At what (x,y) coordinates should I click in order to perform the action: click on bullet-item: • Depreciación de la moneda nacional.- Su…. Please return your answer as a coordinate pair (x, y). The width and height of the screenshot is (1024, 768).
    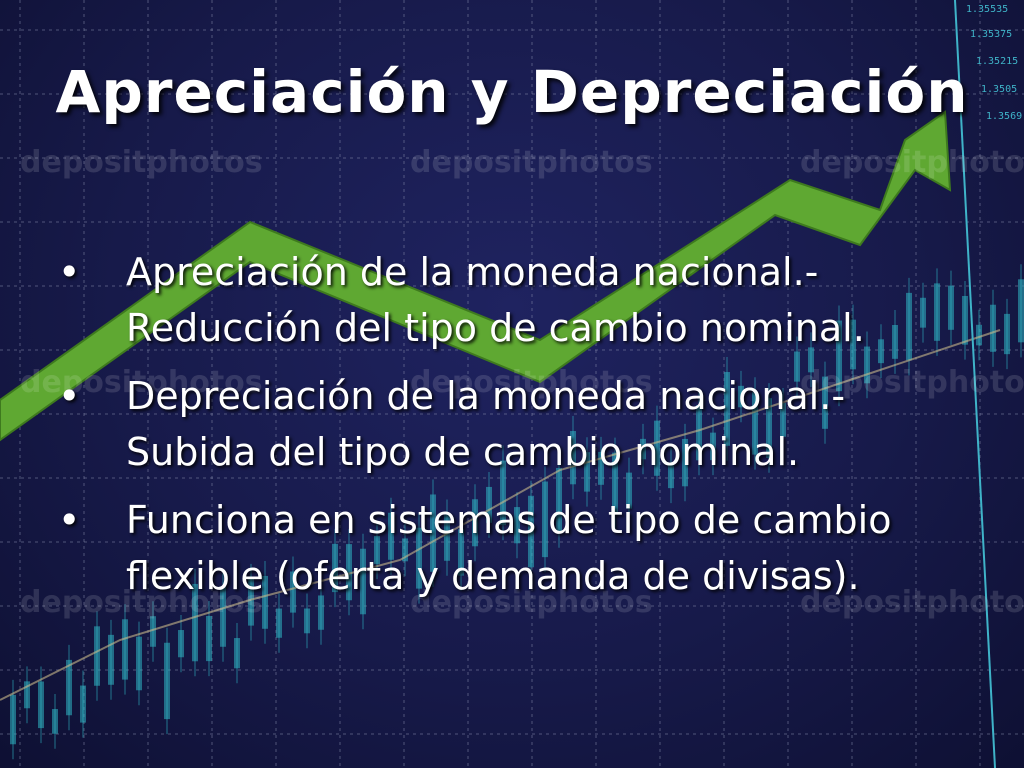
    Looking at the image, I should click on (508, 424).